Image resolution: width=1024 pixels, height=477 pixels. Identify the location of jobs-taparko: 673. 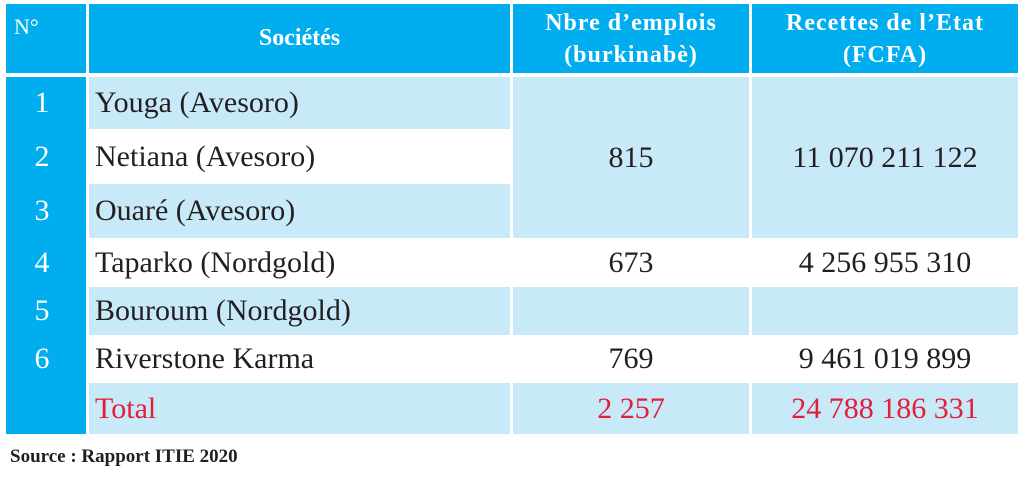
(632, 262).